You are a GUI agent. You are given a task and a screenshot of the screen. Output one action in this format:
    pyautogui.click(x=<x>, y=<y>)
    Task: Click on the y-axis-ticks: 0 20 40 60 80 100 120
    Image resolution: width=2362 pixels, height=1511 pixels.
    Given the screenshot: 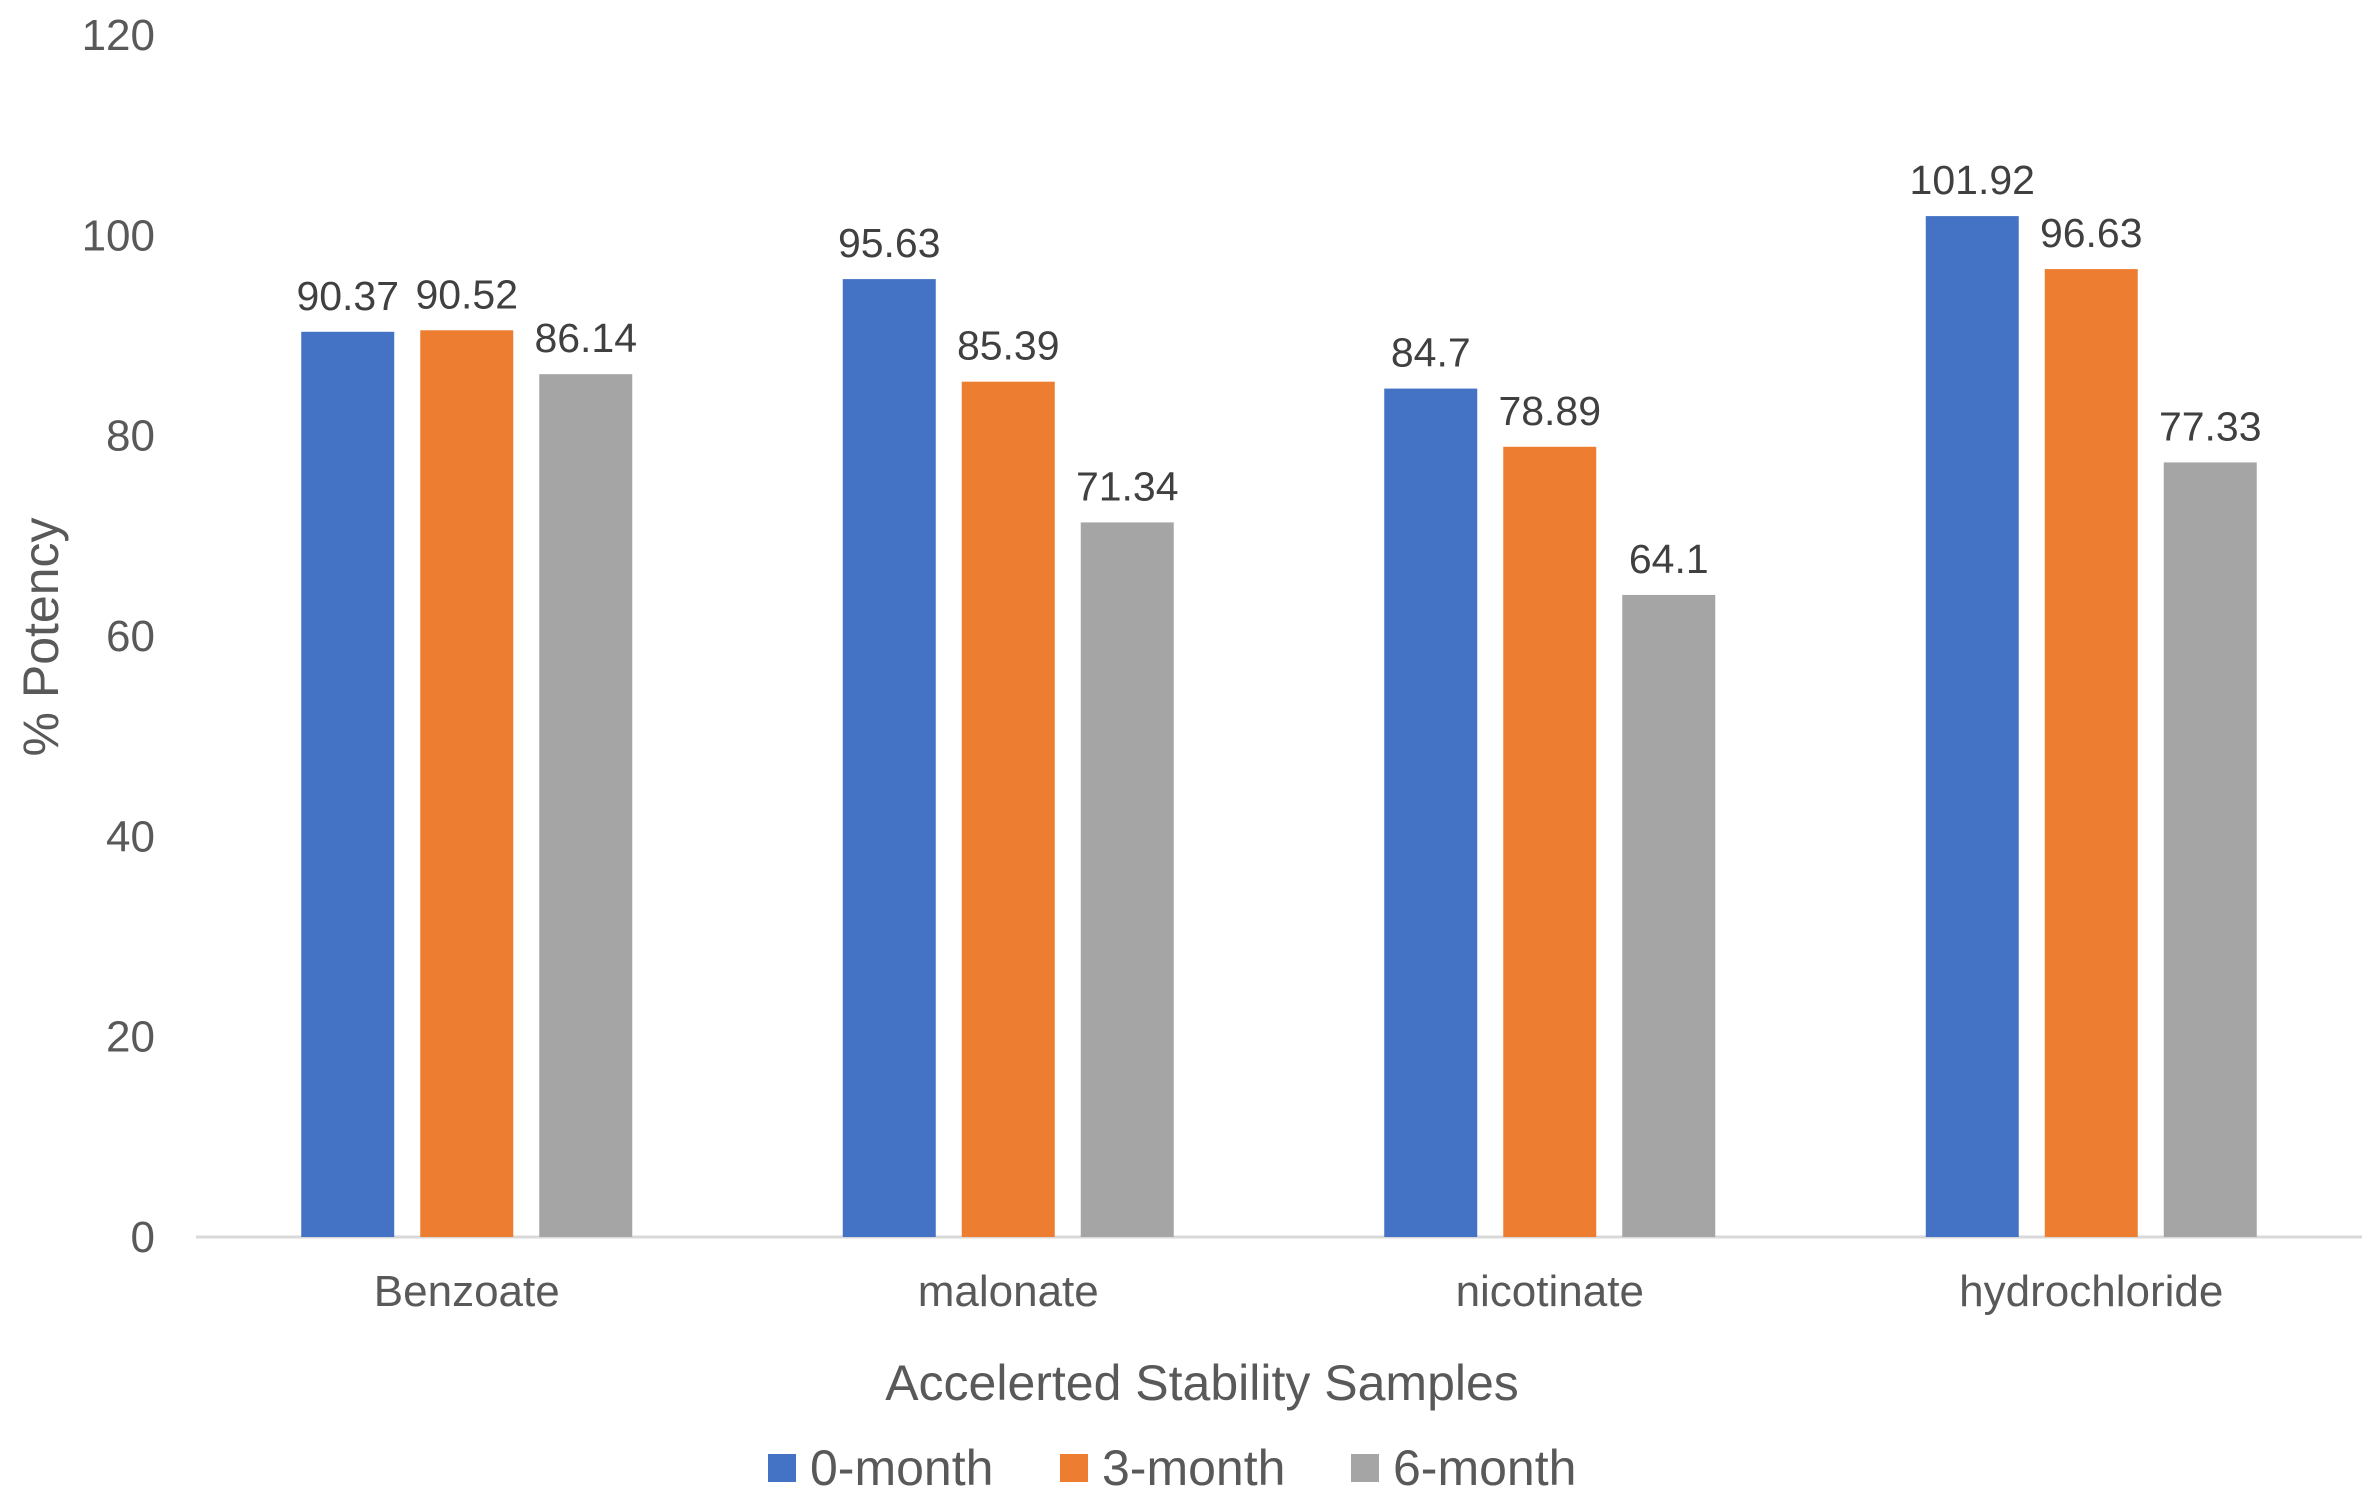 What is the action you would take?
    pyautogui.click(x=118, y=636)
    